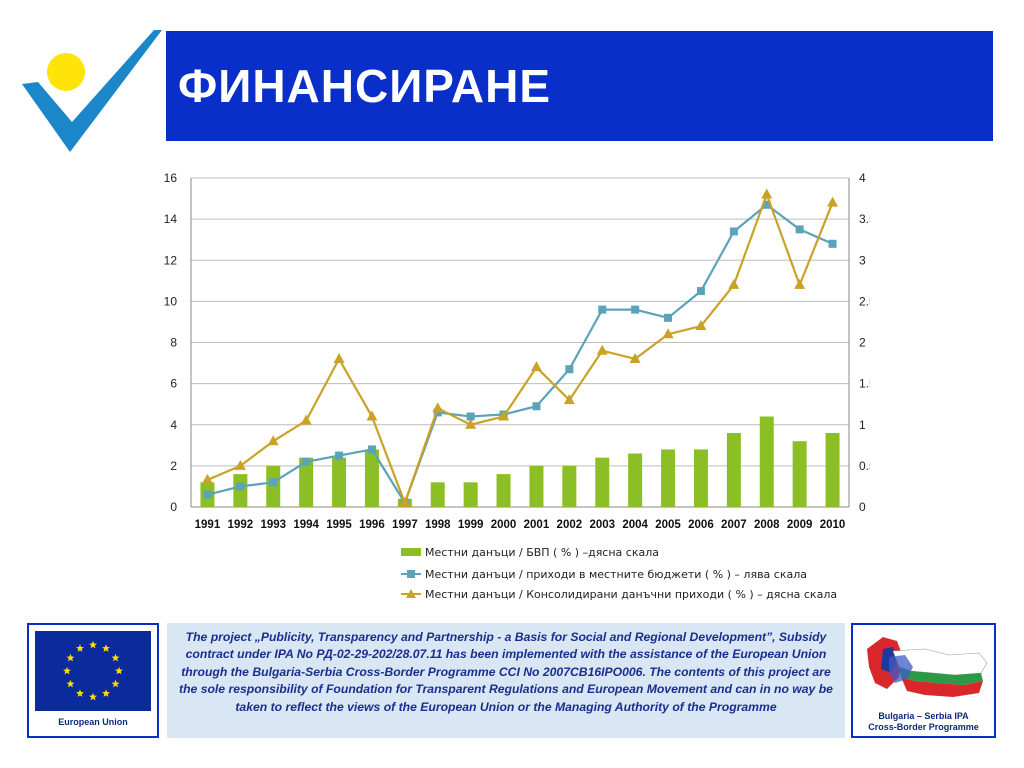 Image resolution: width=1024 pixels, height=768 pixels. I want to click on left-tick-label: 16, so click(171, 178).